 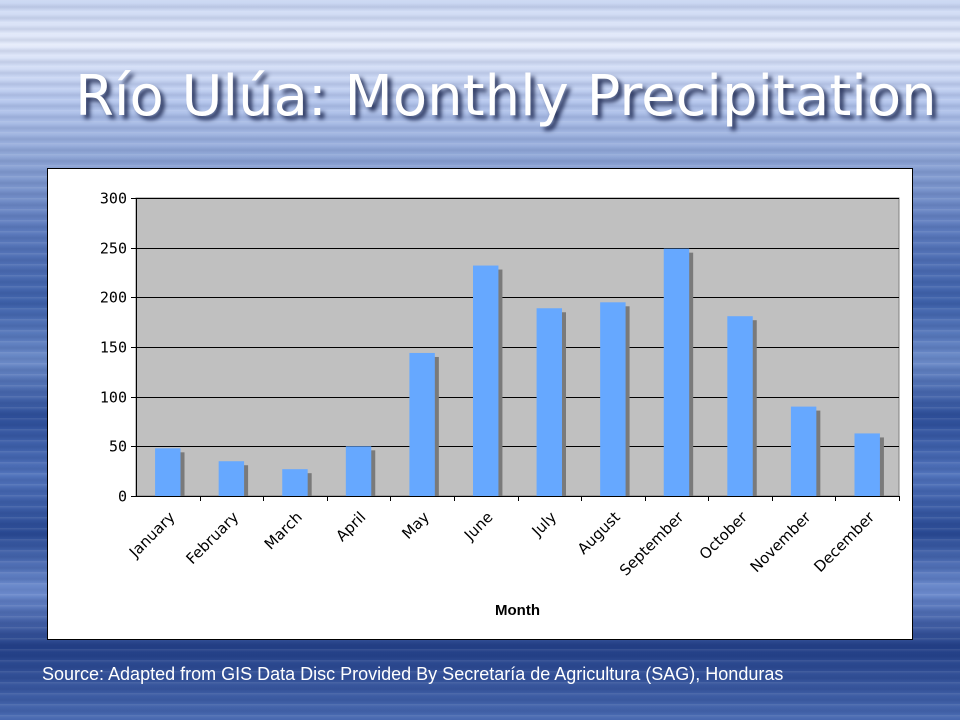 What do you see at coordinates (599, 533) in the screenshot?
I see `x-category-label: August` at bounding box center [599, 533].